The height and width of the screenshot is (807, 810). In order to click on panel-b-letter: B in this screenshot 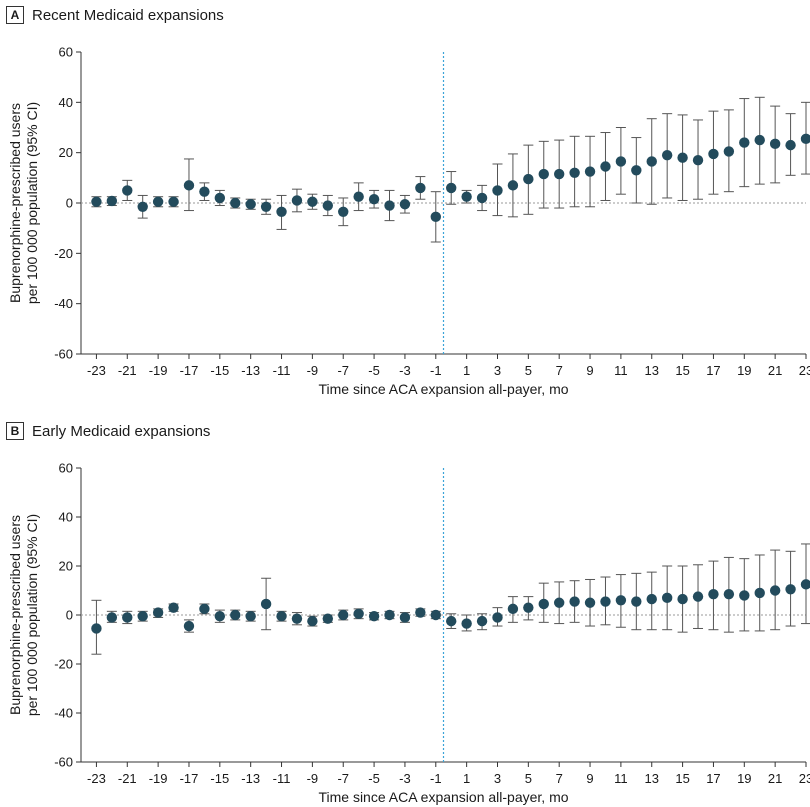, I will do `click(15, 431)`.